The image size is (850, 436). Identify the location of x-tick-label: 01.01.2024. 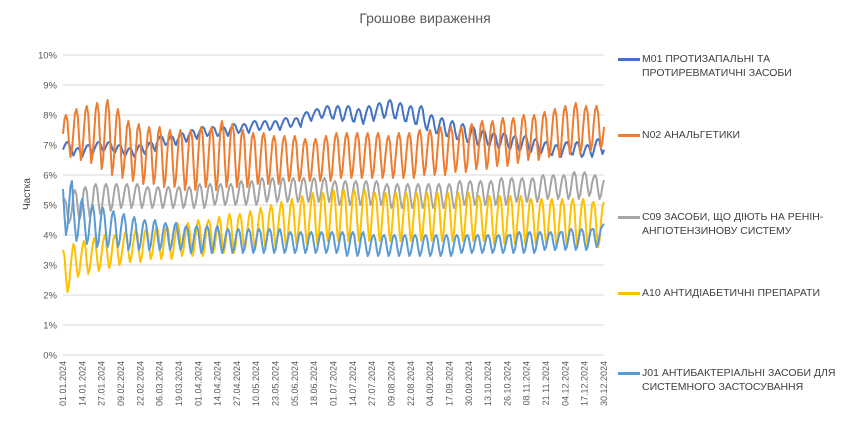
(63, 383).